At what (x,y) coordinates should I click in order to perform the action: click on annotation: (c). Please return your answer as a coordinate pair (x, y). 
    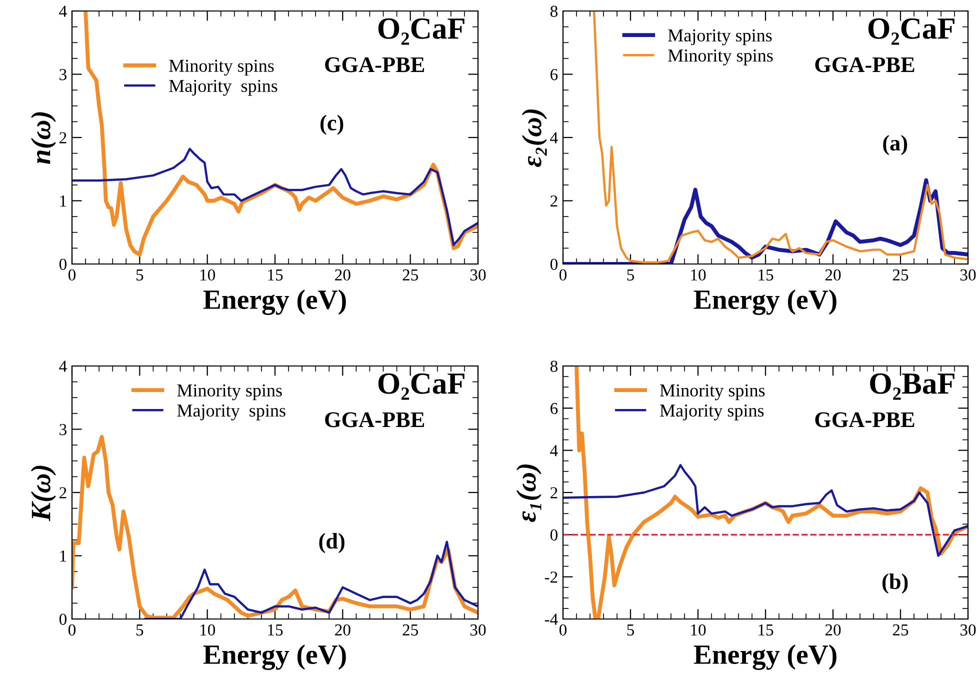
    Looking at the image, I should click on (332, 124).